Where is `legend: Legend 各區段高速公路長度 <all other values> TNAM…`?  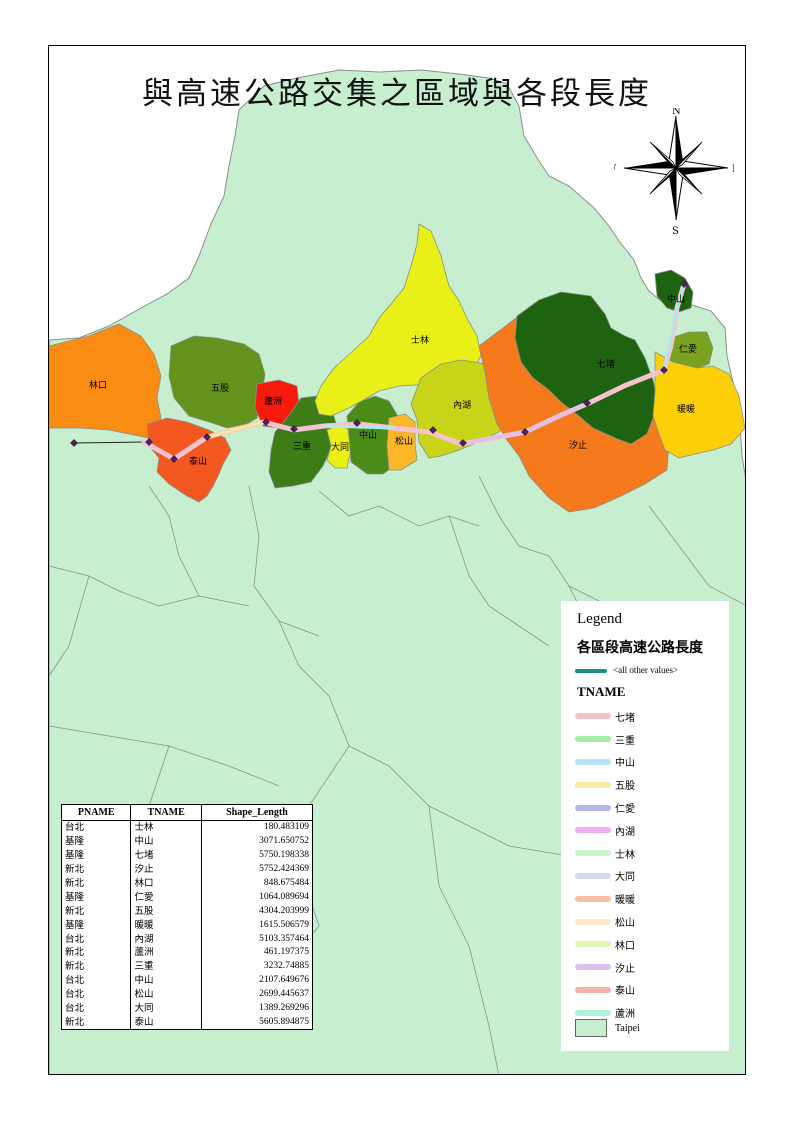
legend: Legend 各區段高速公路長度 <all other values> TNAM… is located at coordinates (645, 826).